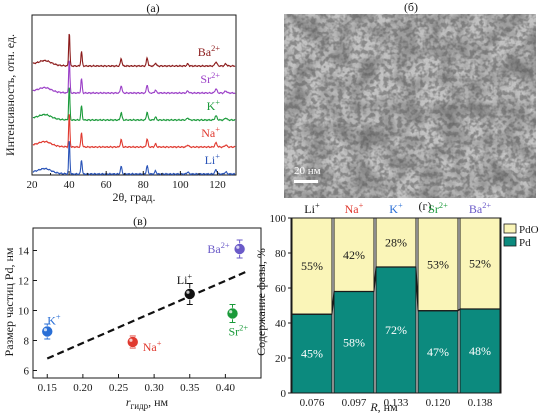 This screenshot has width=542, height=417. Describe the element at coordinates (438, 352) in the screenshot. I see `pd-value-label: 47%` at that location.